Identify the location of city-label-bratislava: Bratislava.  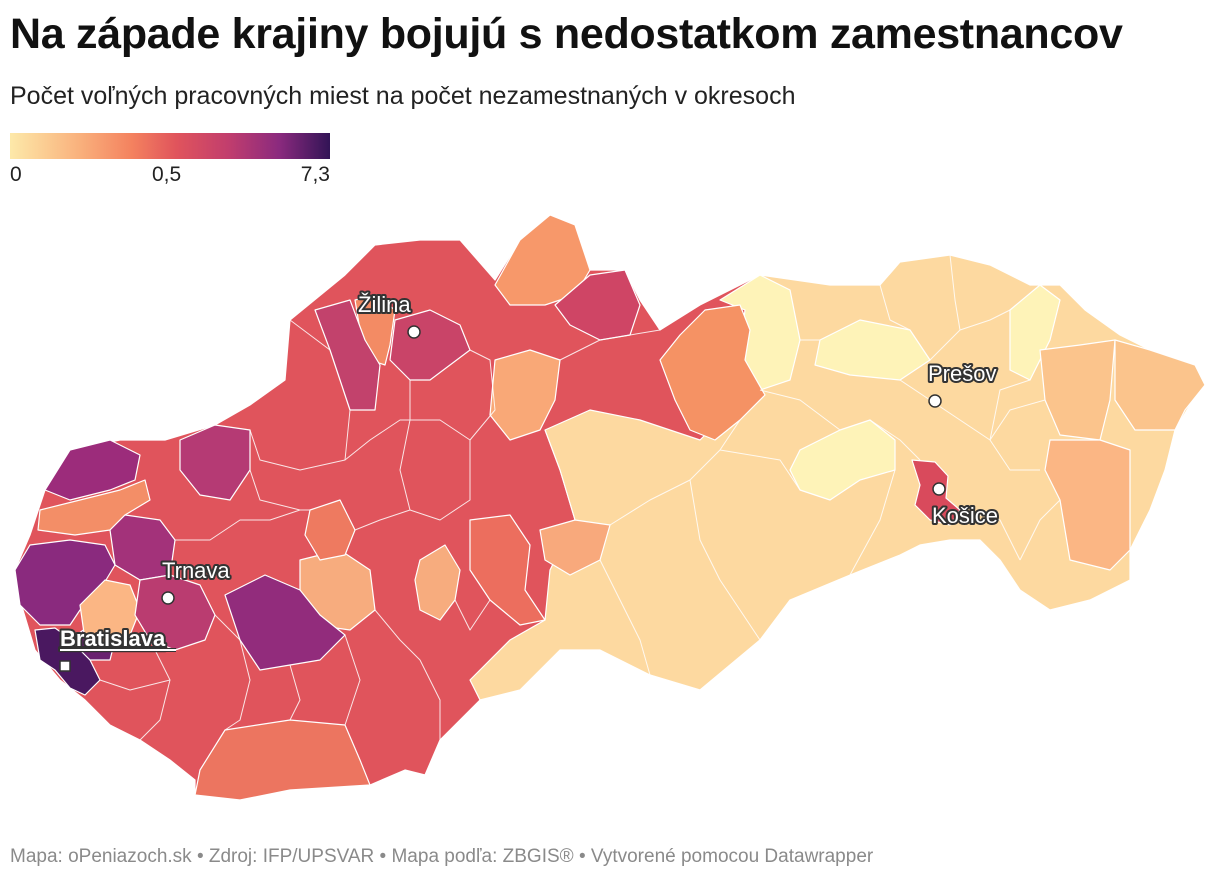
(113, 638).